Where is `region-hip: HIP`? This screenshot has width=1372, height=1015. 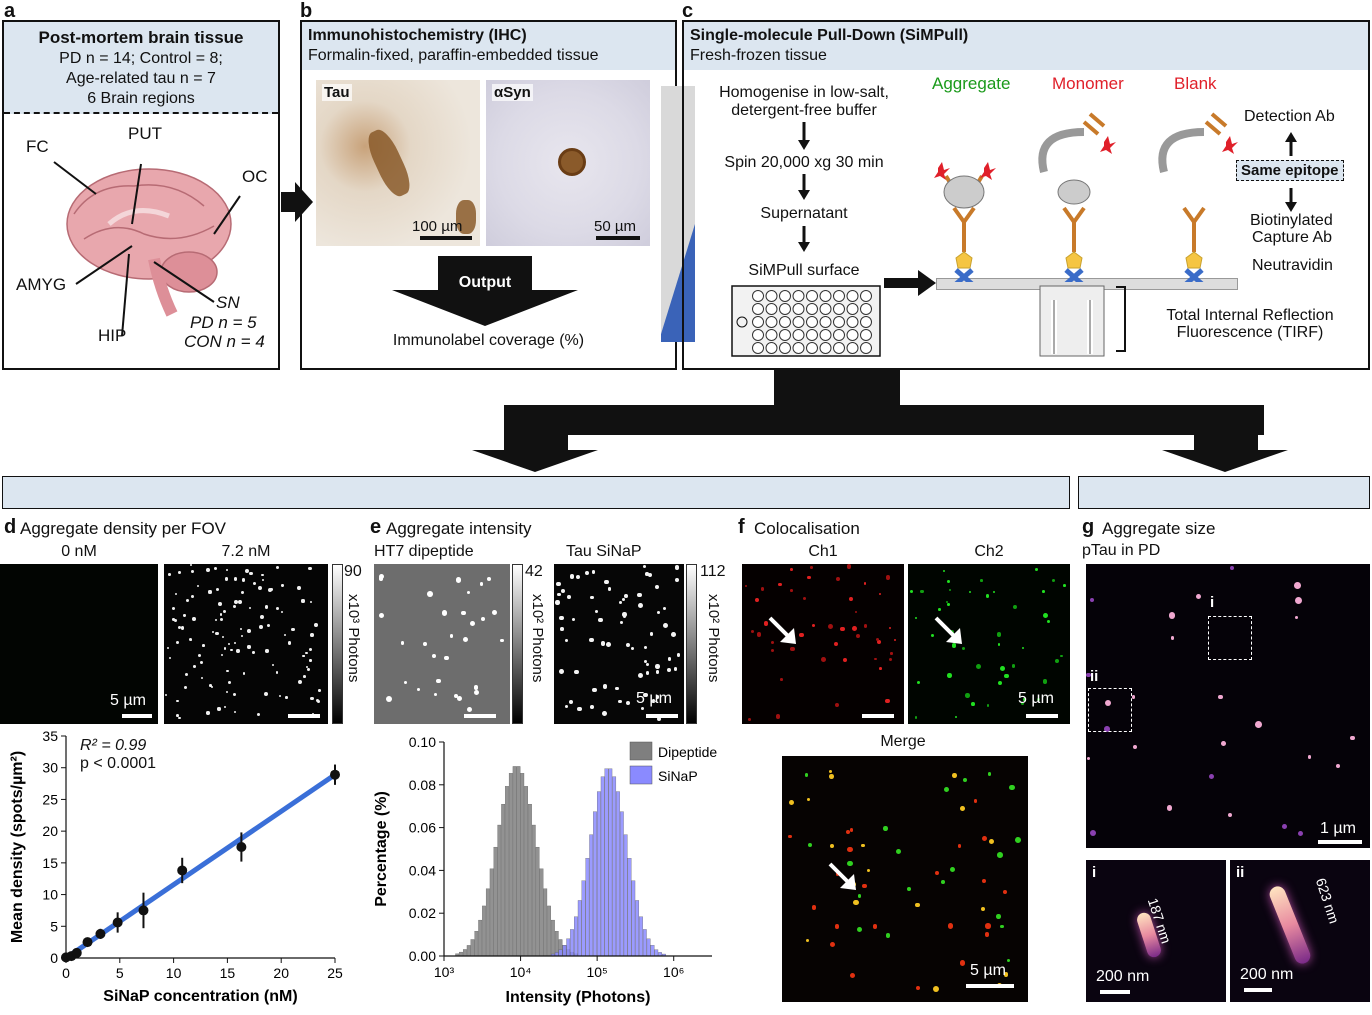 region-hip: HIP is located at coordinates (112, 335).